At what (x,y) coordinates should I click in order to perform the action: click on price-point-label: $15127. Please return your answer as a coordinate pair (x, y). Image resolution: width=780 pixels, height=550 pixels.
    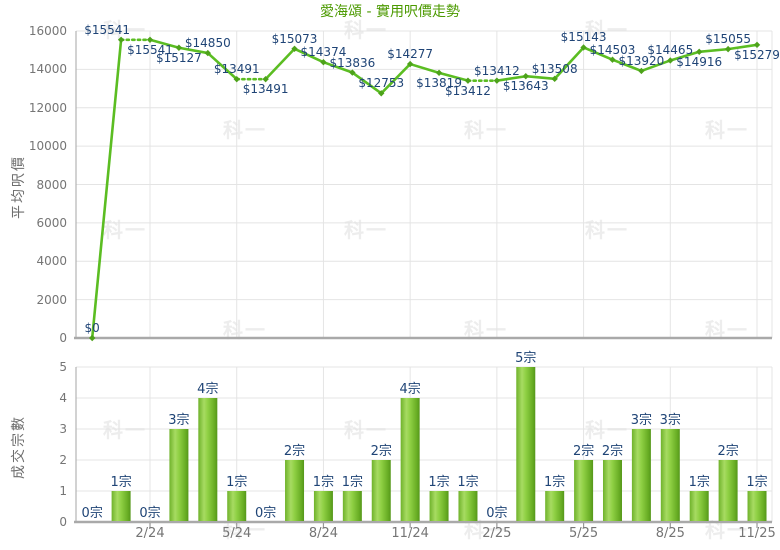
    Looking at the image, I should click on (179, 57).